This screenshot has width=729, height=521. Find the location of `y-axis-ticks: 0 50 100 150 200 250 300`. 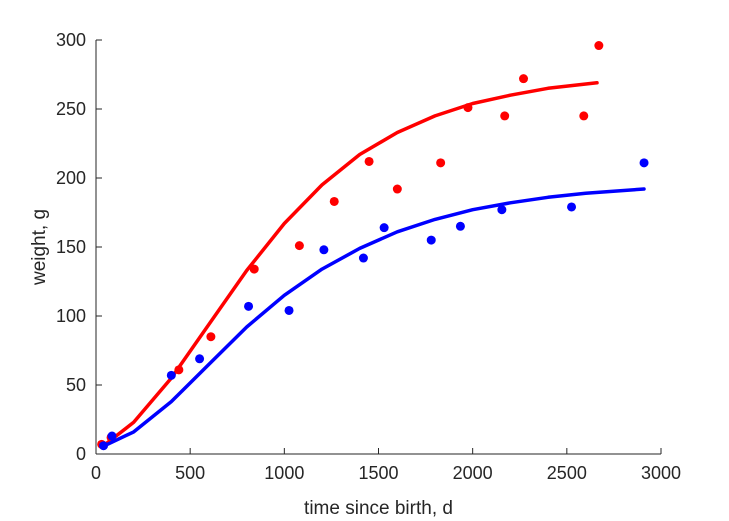

y-axis-ticks: 0 50 100 150 200 250 300 is located at coordinates (79, 247).